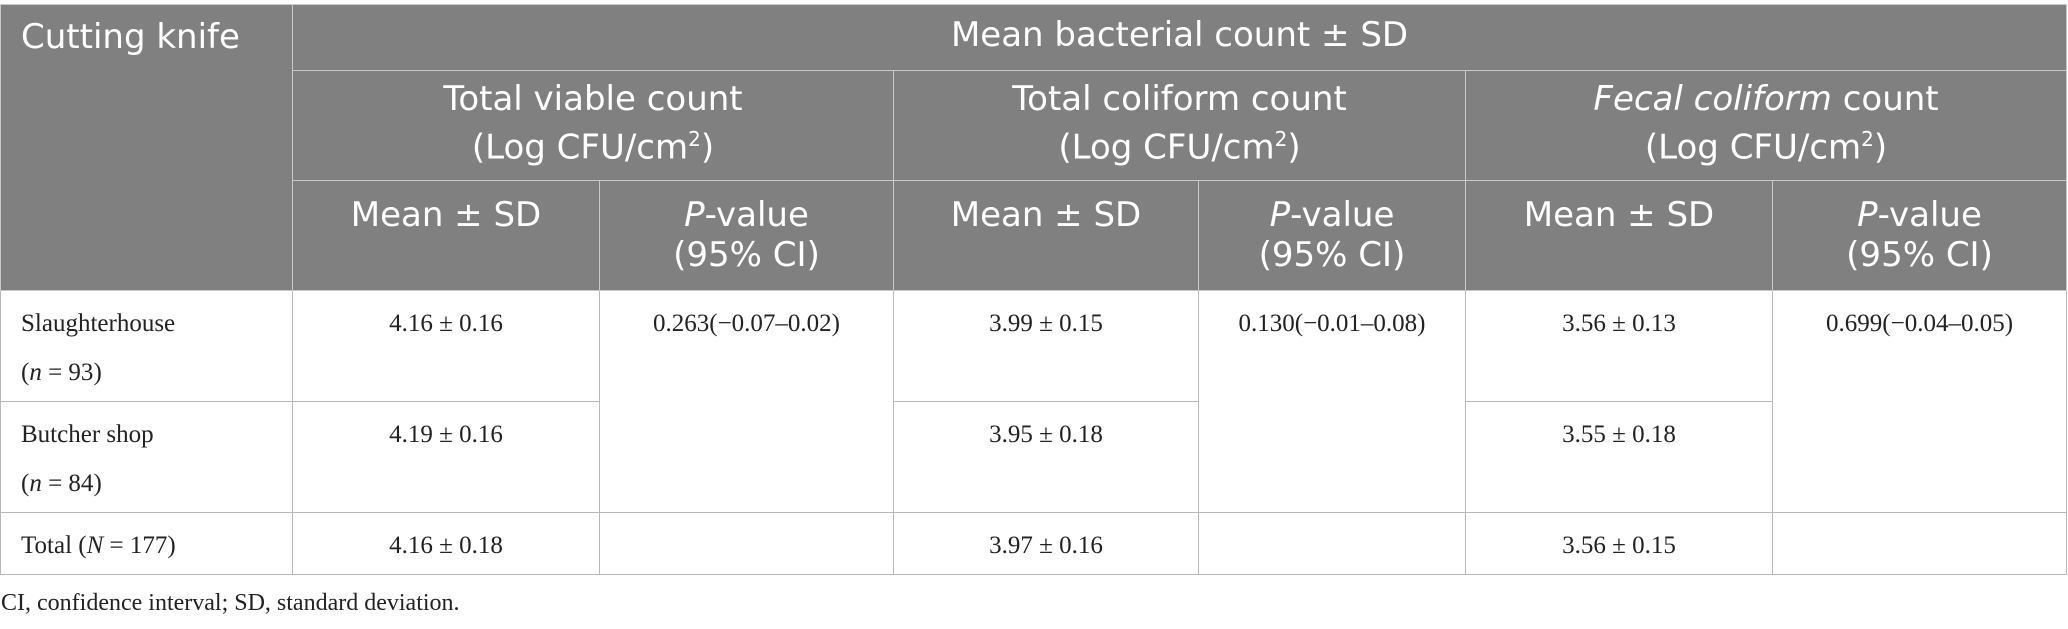 The height and width of the screenshot is (629, 2068). I want to click on cell-value: 3.97 ± 0.16, so click(1046, 543).